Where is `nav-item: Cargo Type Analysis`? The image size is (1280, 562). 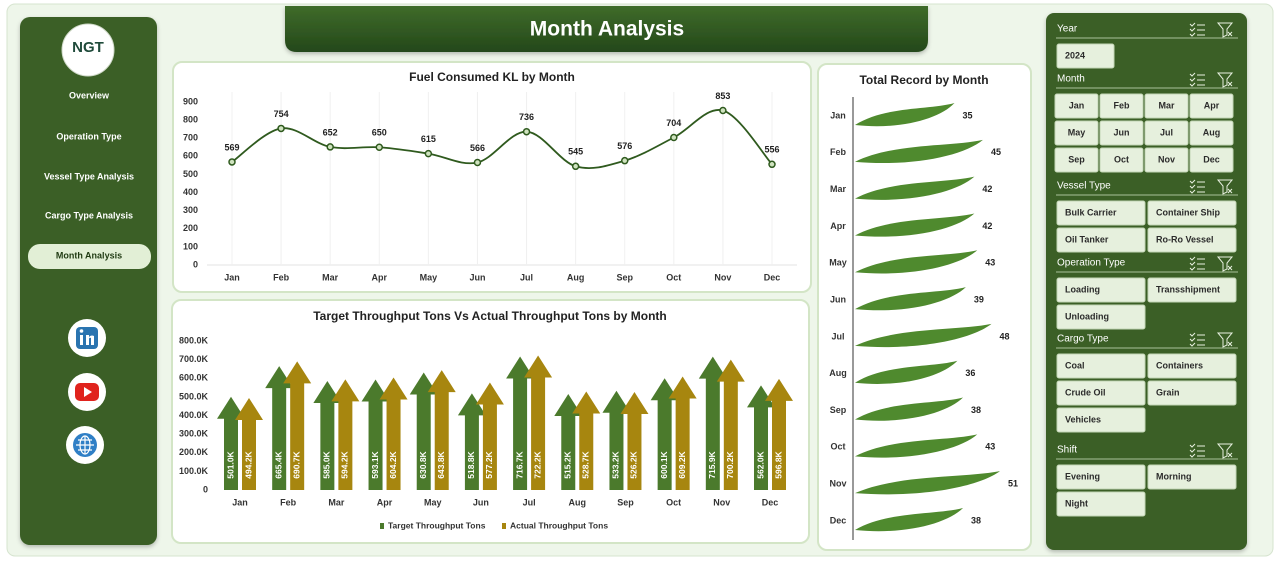
nav-item: Cargo Type Analysis is located at coordinates (89, 215).